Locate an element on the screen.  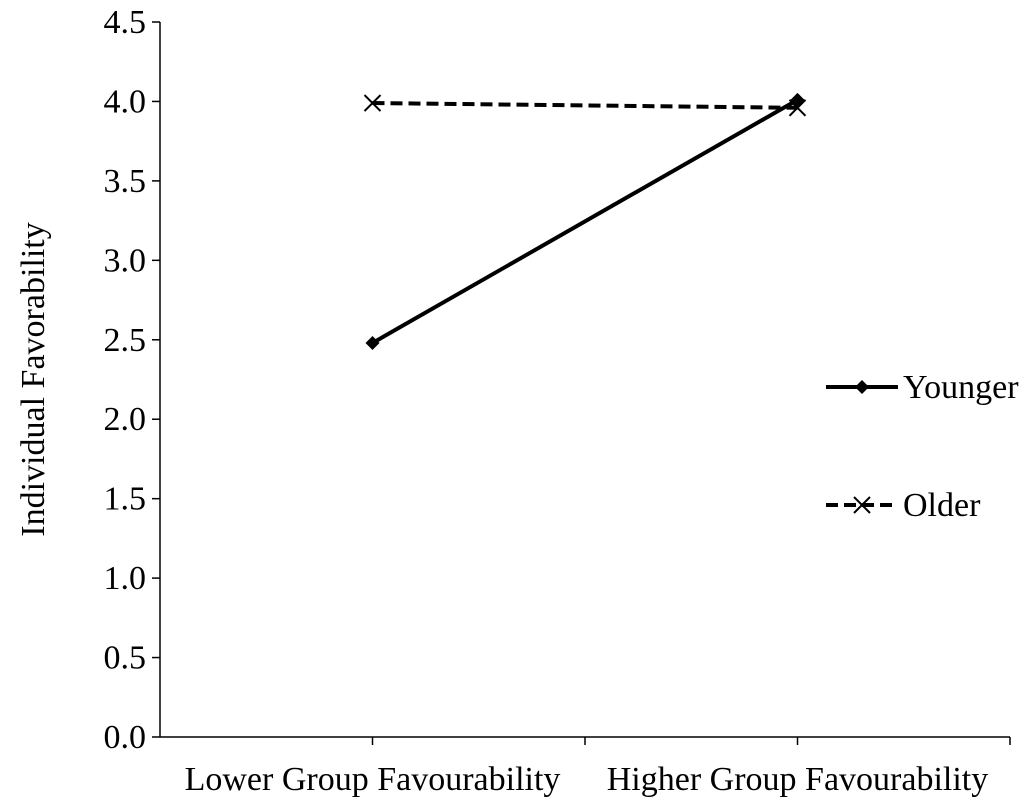
y-tick-label: 3.5 is located at coordinates (125, 181).